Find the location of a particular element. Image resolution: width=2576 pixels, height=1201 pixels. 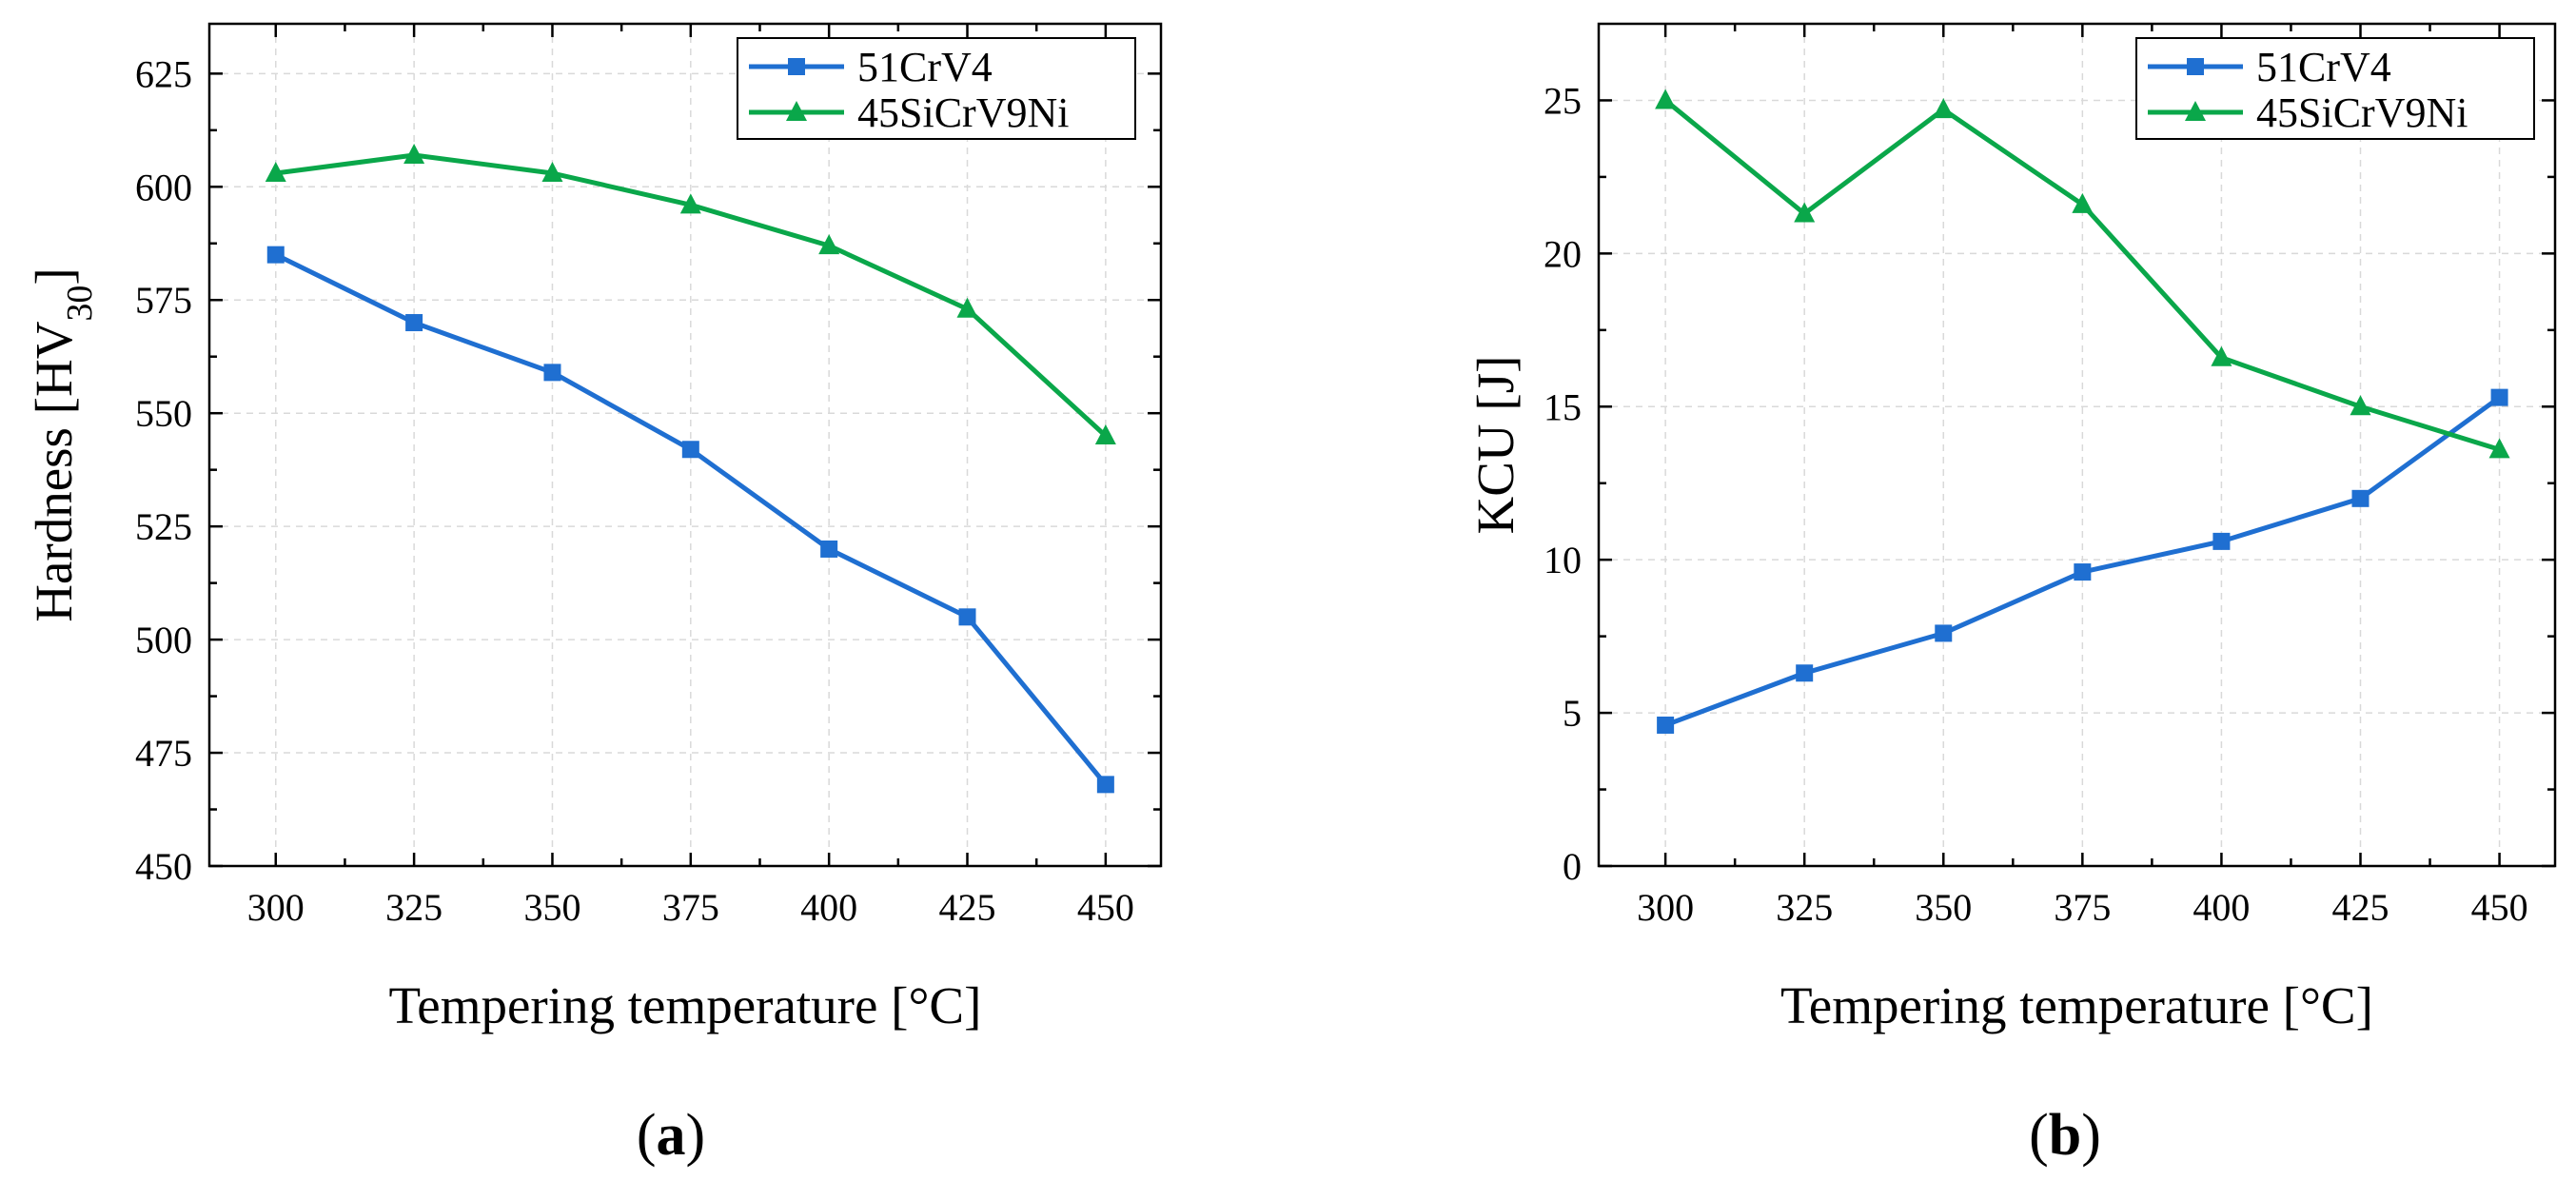

panel-label: (a) is located at coordinates (671, 1135).